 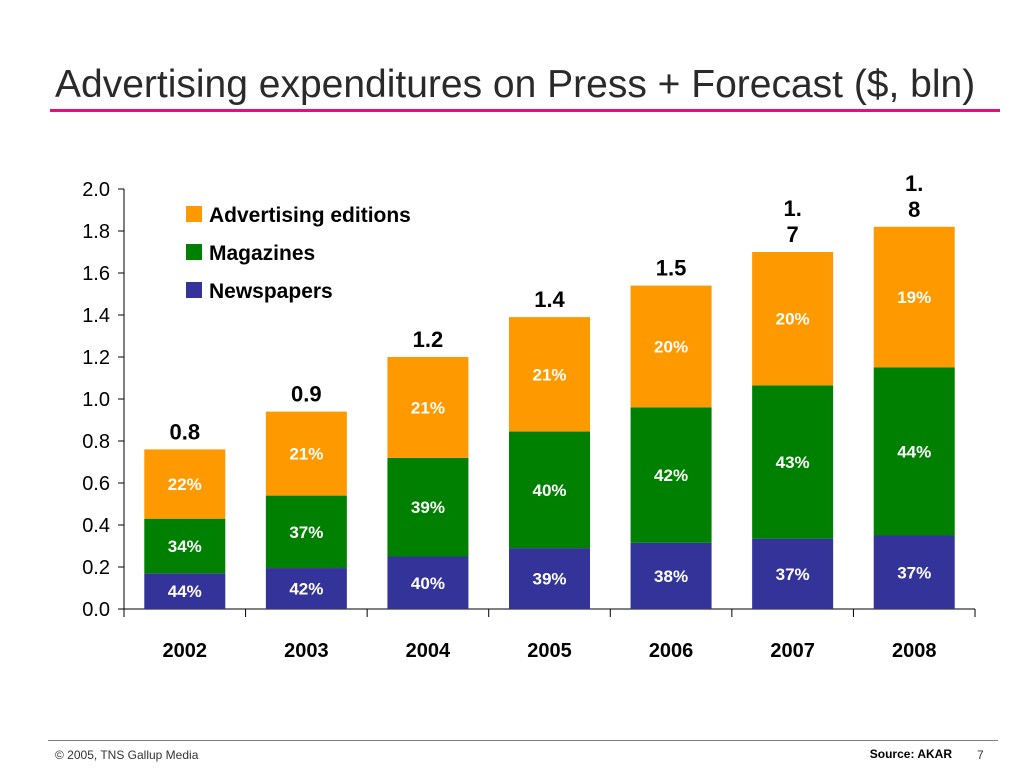 What do you see at coordinates (523, 740) in the screenshot?
I see `footer-divider` at bounding box center [523, 740].